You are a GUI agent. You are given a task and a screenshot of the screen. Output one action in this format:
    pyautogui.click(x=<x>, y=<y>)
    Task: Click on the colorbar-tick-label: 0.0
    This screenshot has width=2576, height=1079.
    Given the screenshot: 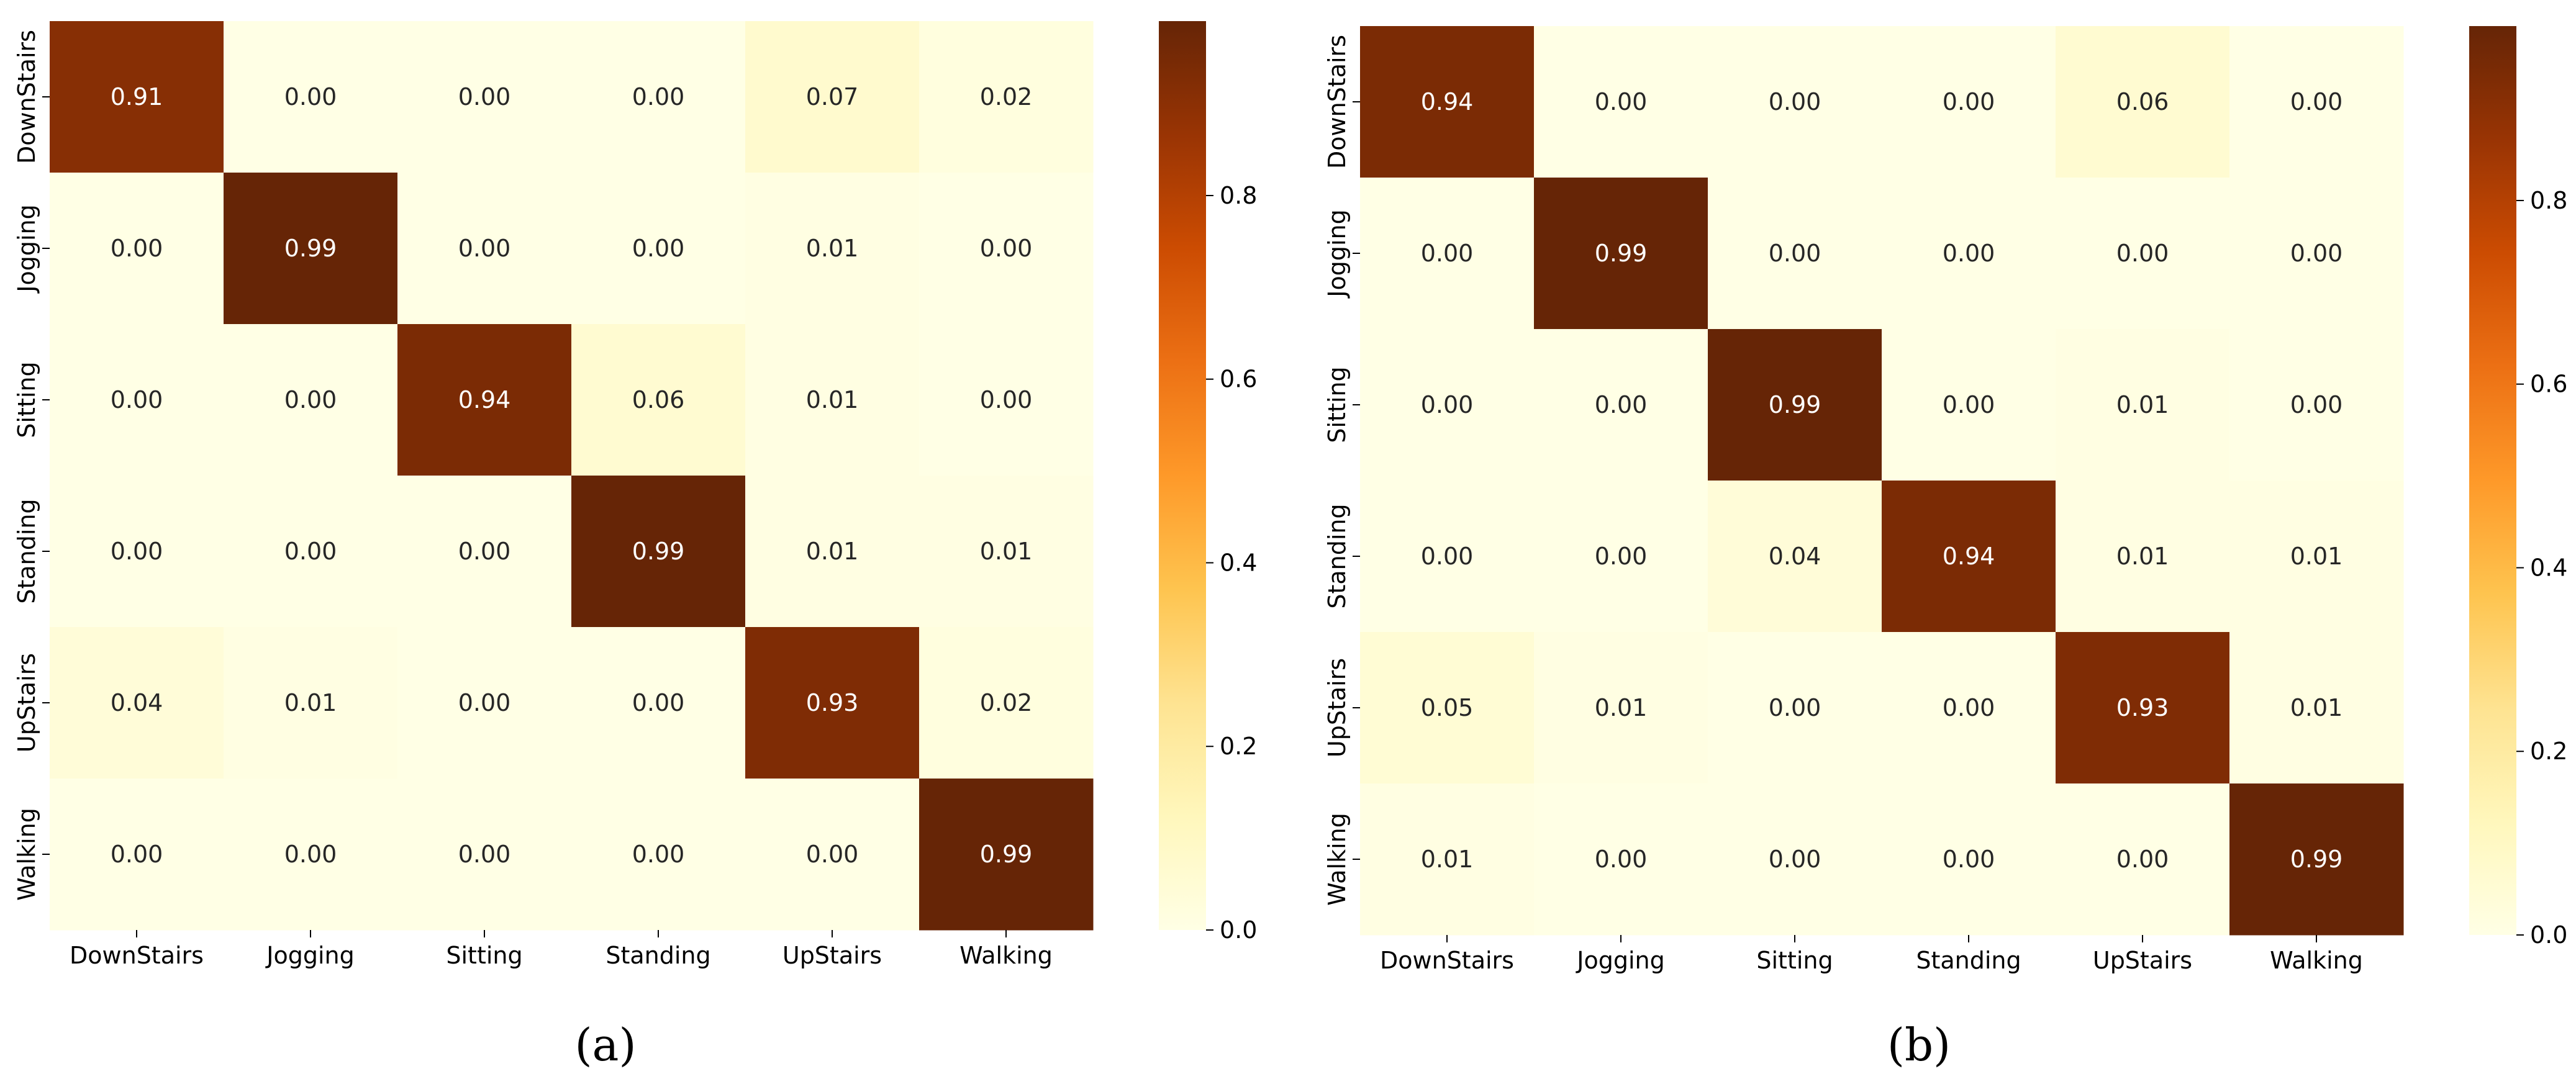 What is the action you would take?
    pyautogui.click(x=2548, y=935)
    